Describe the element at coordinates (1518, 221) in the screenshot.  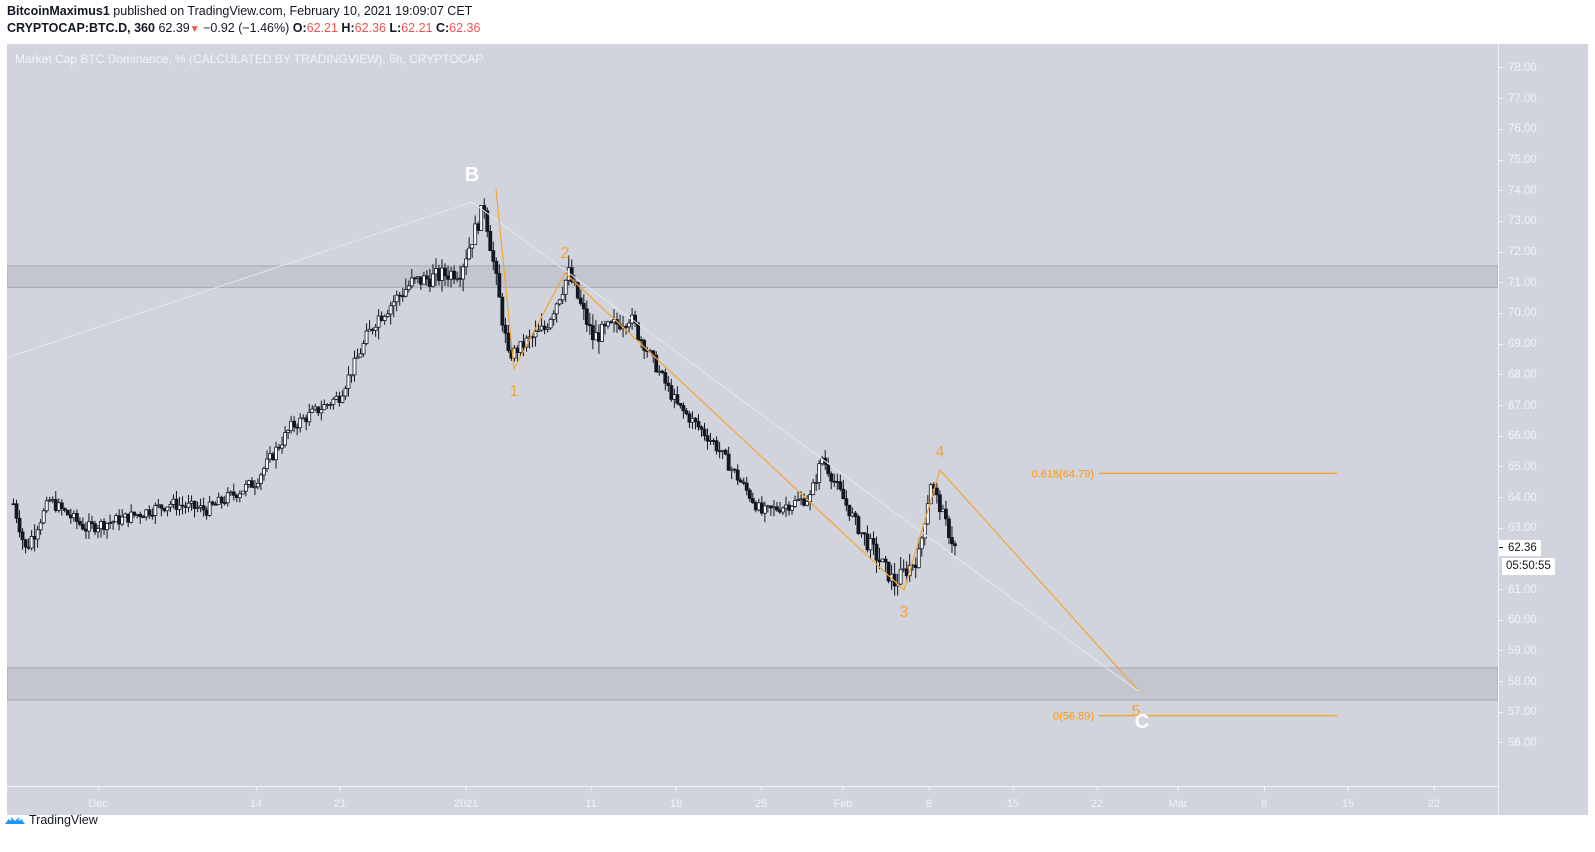
I see `price-tick: 73.00` at that location.